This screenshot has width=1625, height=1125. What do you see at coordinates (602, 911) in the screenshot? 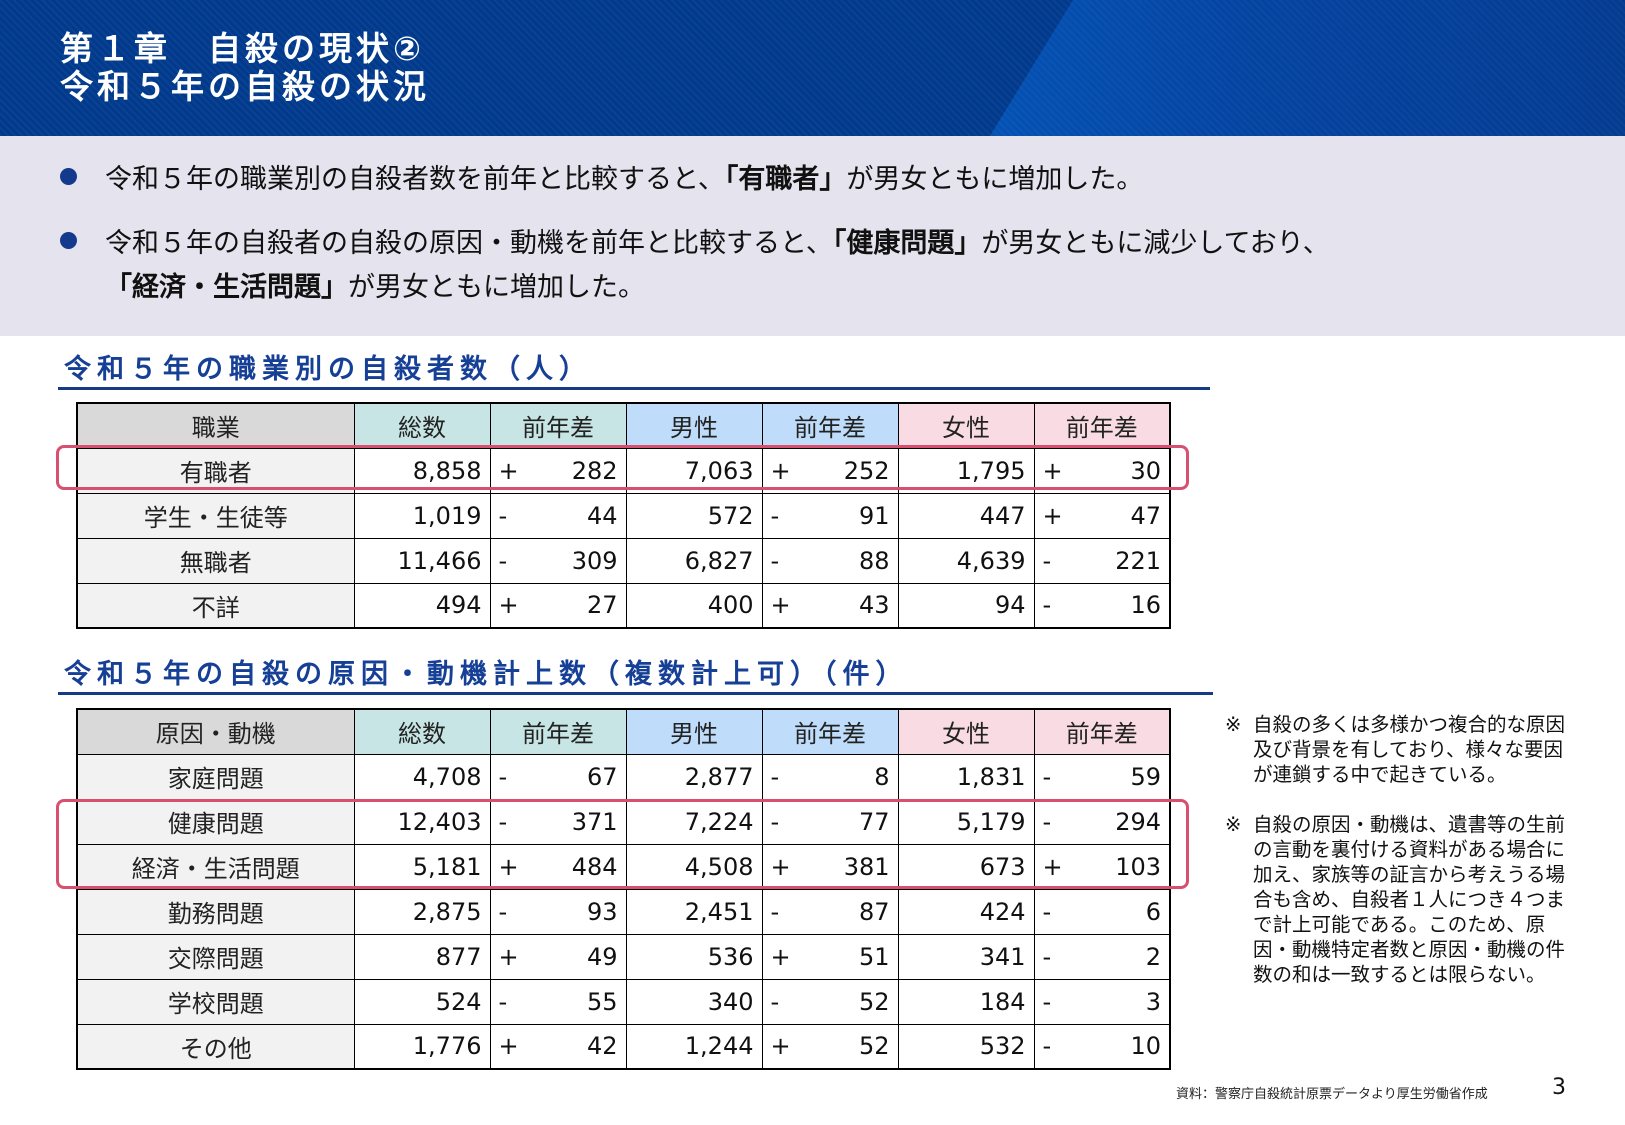
I see `diff-value: 93` at bounding box center [602, 911].